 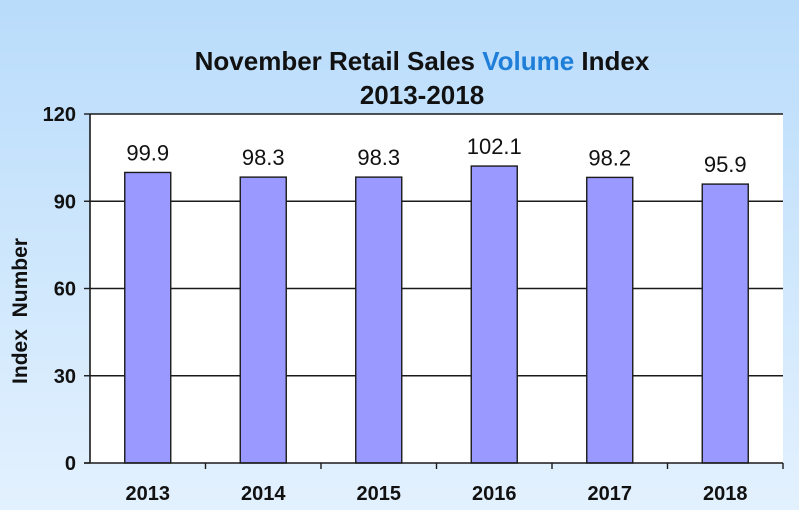 I want to click on chart-title-part2: Index, so click(x=612, y=61).